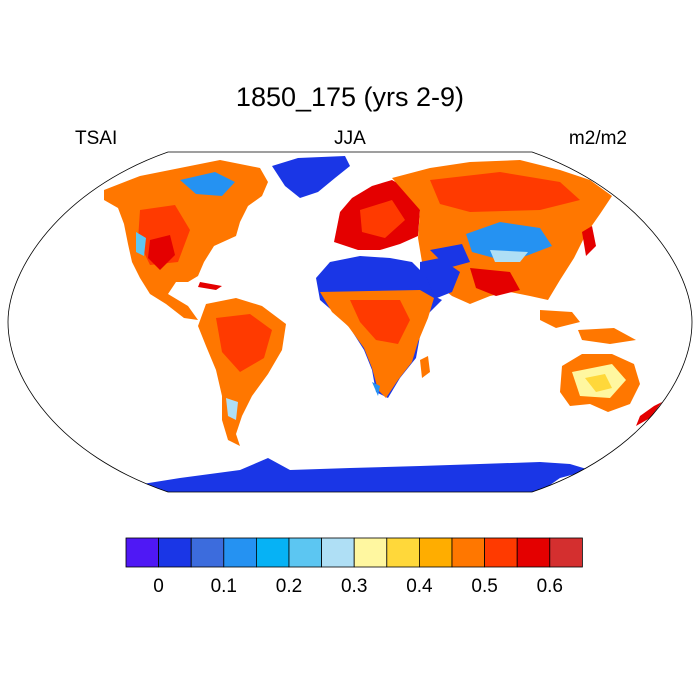  What do you see at coordinates (597, 138) in the screenshot?
I see `units-label: m2/m2` at bounding box center [597, 138].